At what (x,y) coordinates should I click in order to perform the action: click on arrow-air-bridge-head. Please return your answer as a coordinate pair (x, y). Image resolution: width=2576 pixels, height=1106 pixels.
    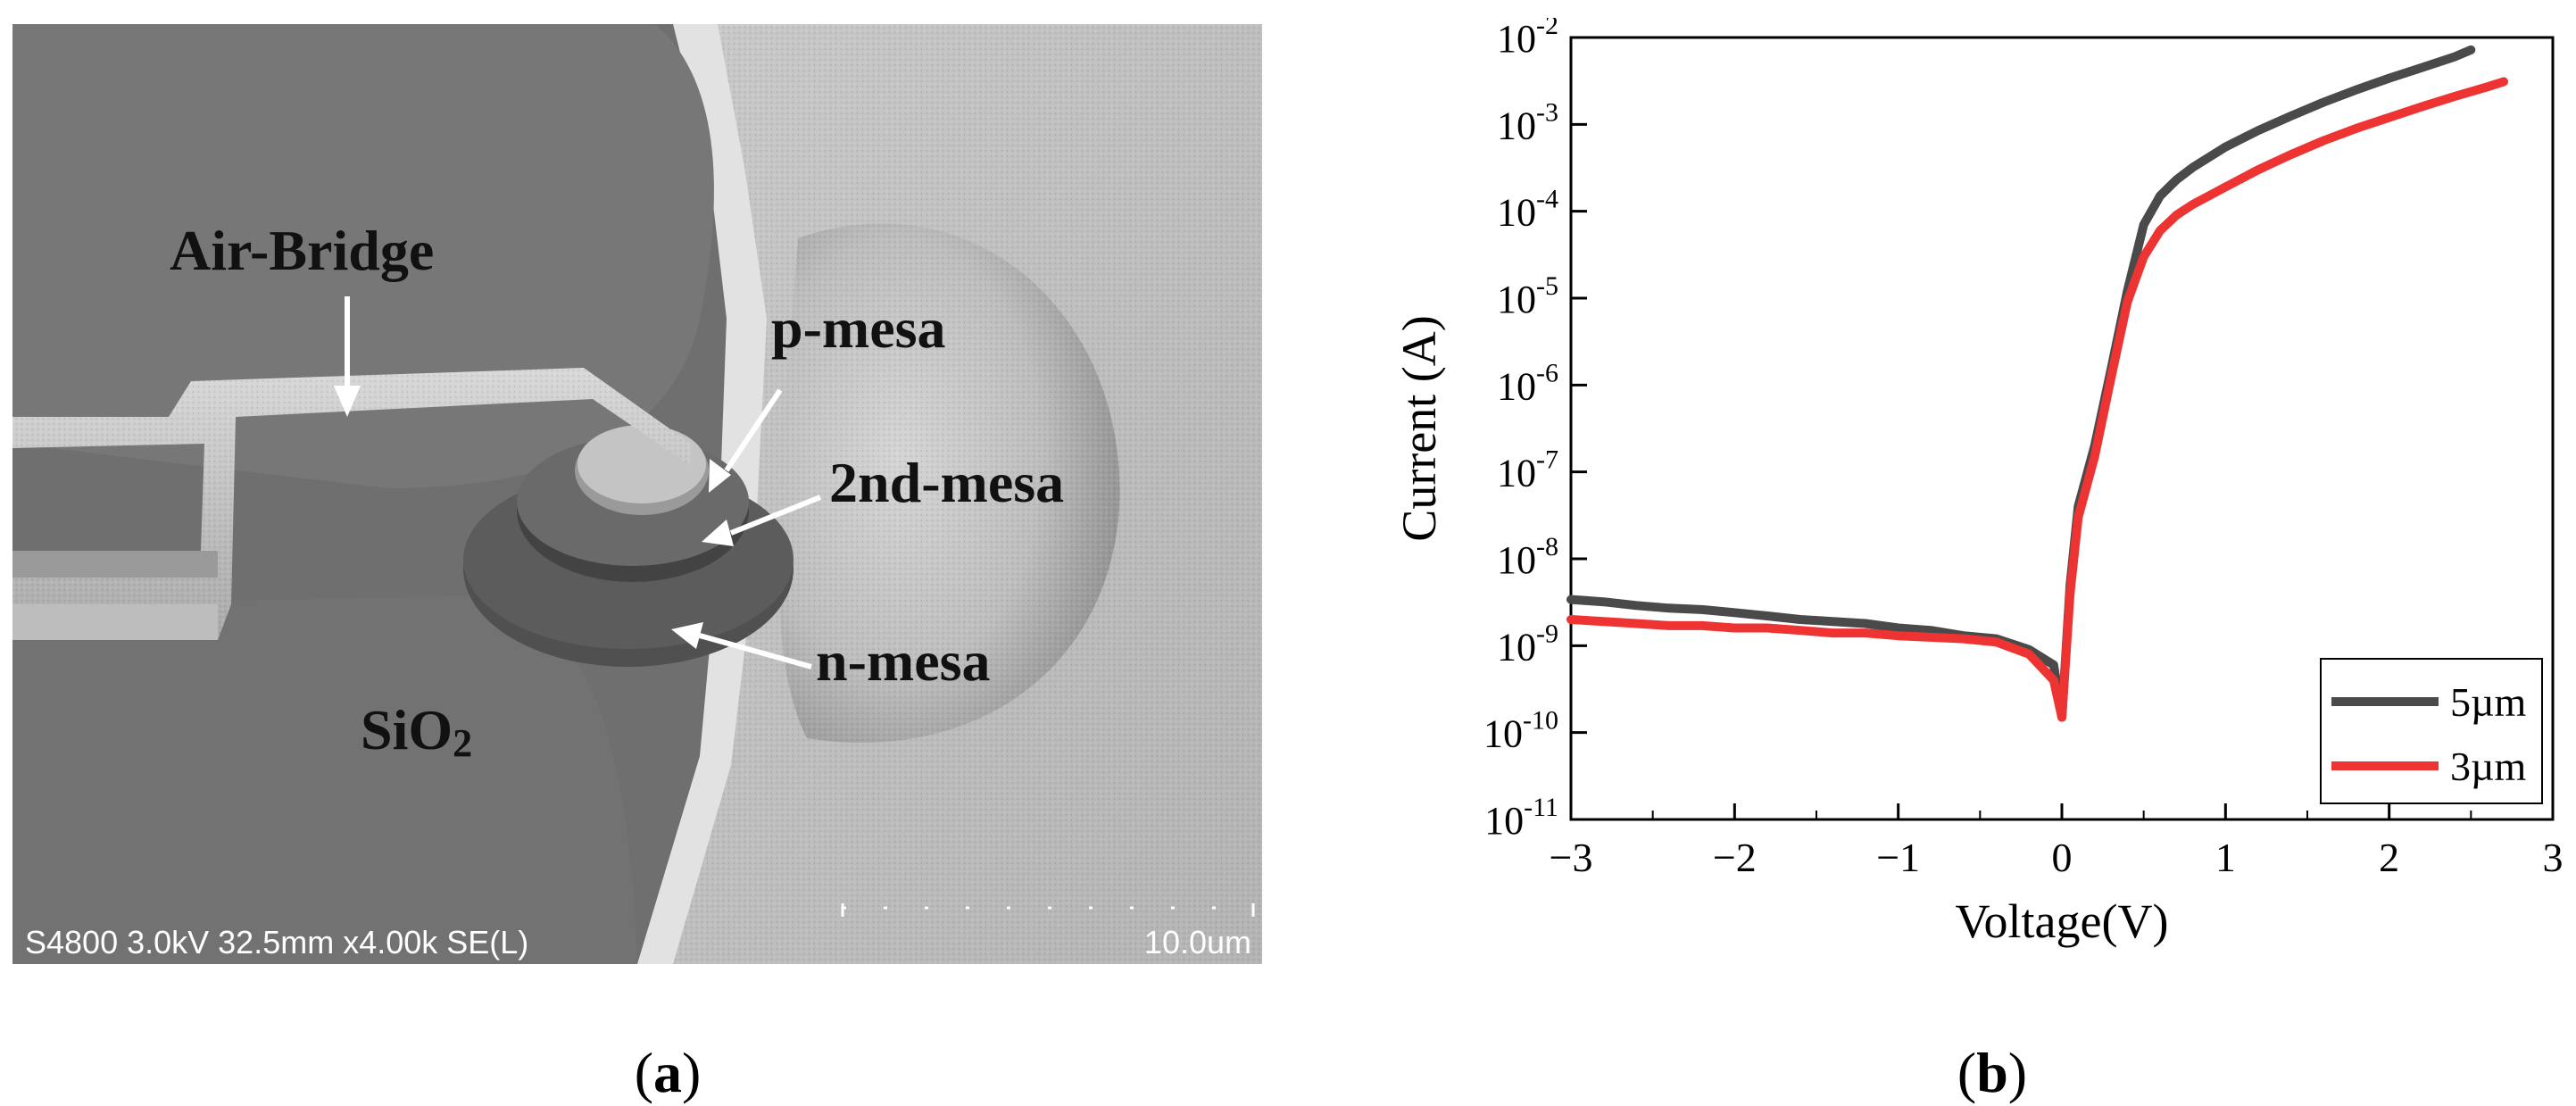
    Looking at the image, I should click on (347, 401).